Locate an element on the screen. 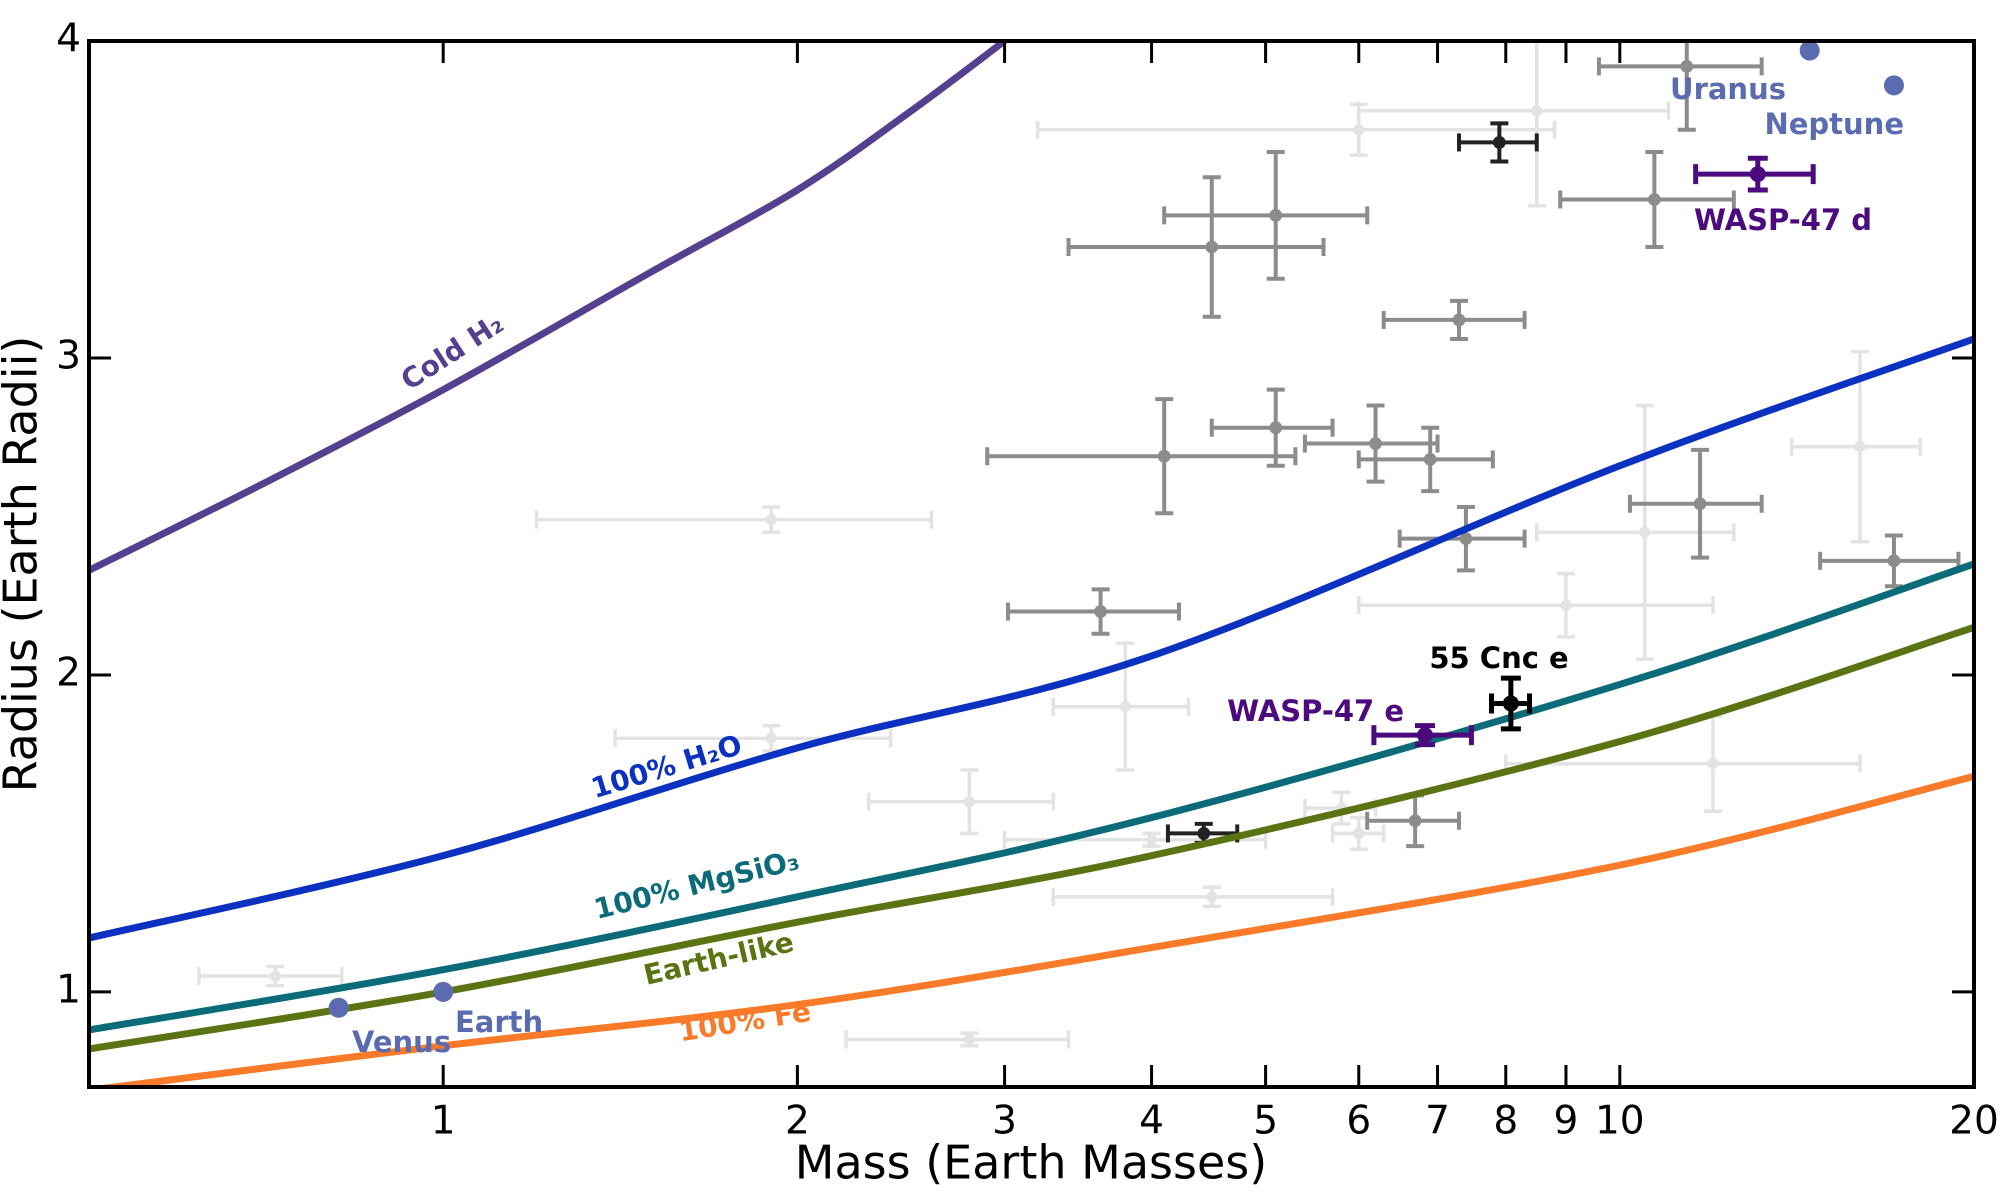 This screenshot has height=1200, width=2000. solar-planet-label: Earth is located at coordinates (499, 1022).